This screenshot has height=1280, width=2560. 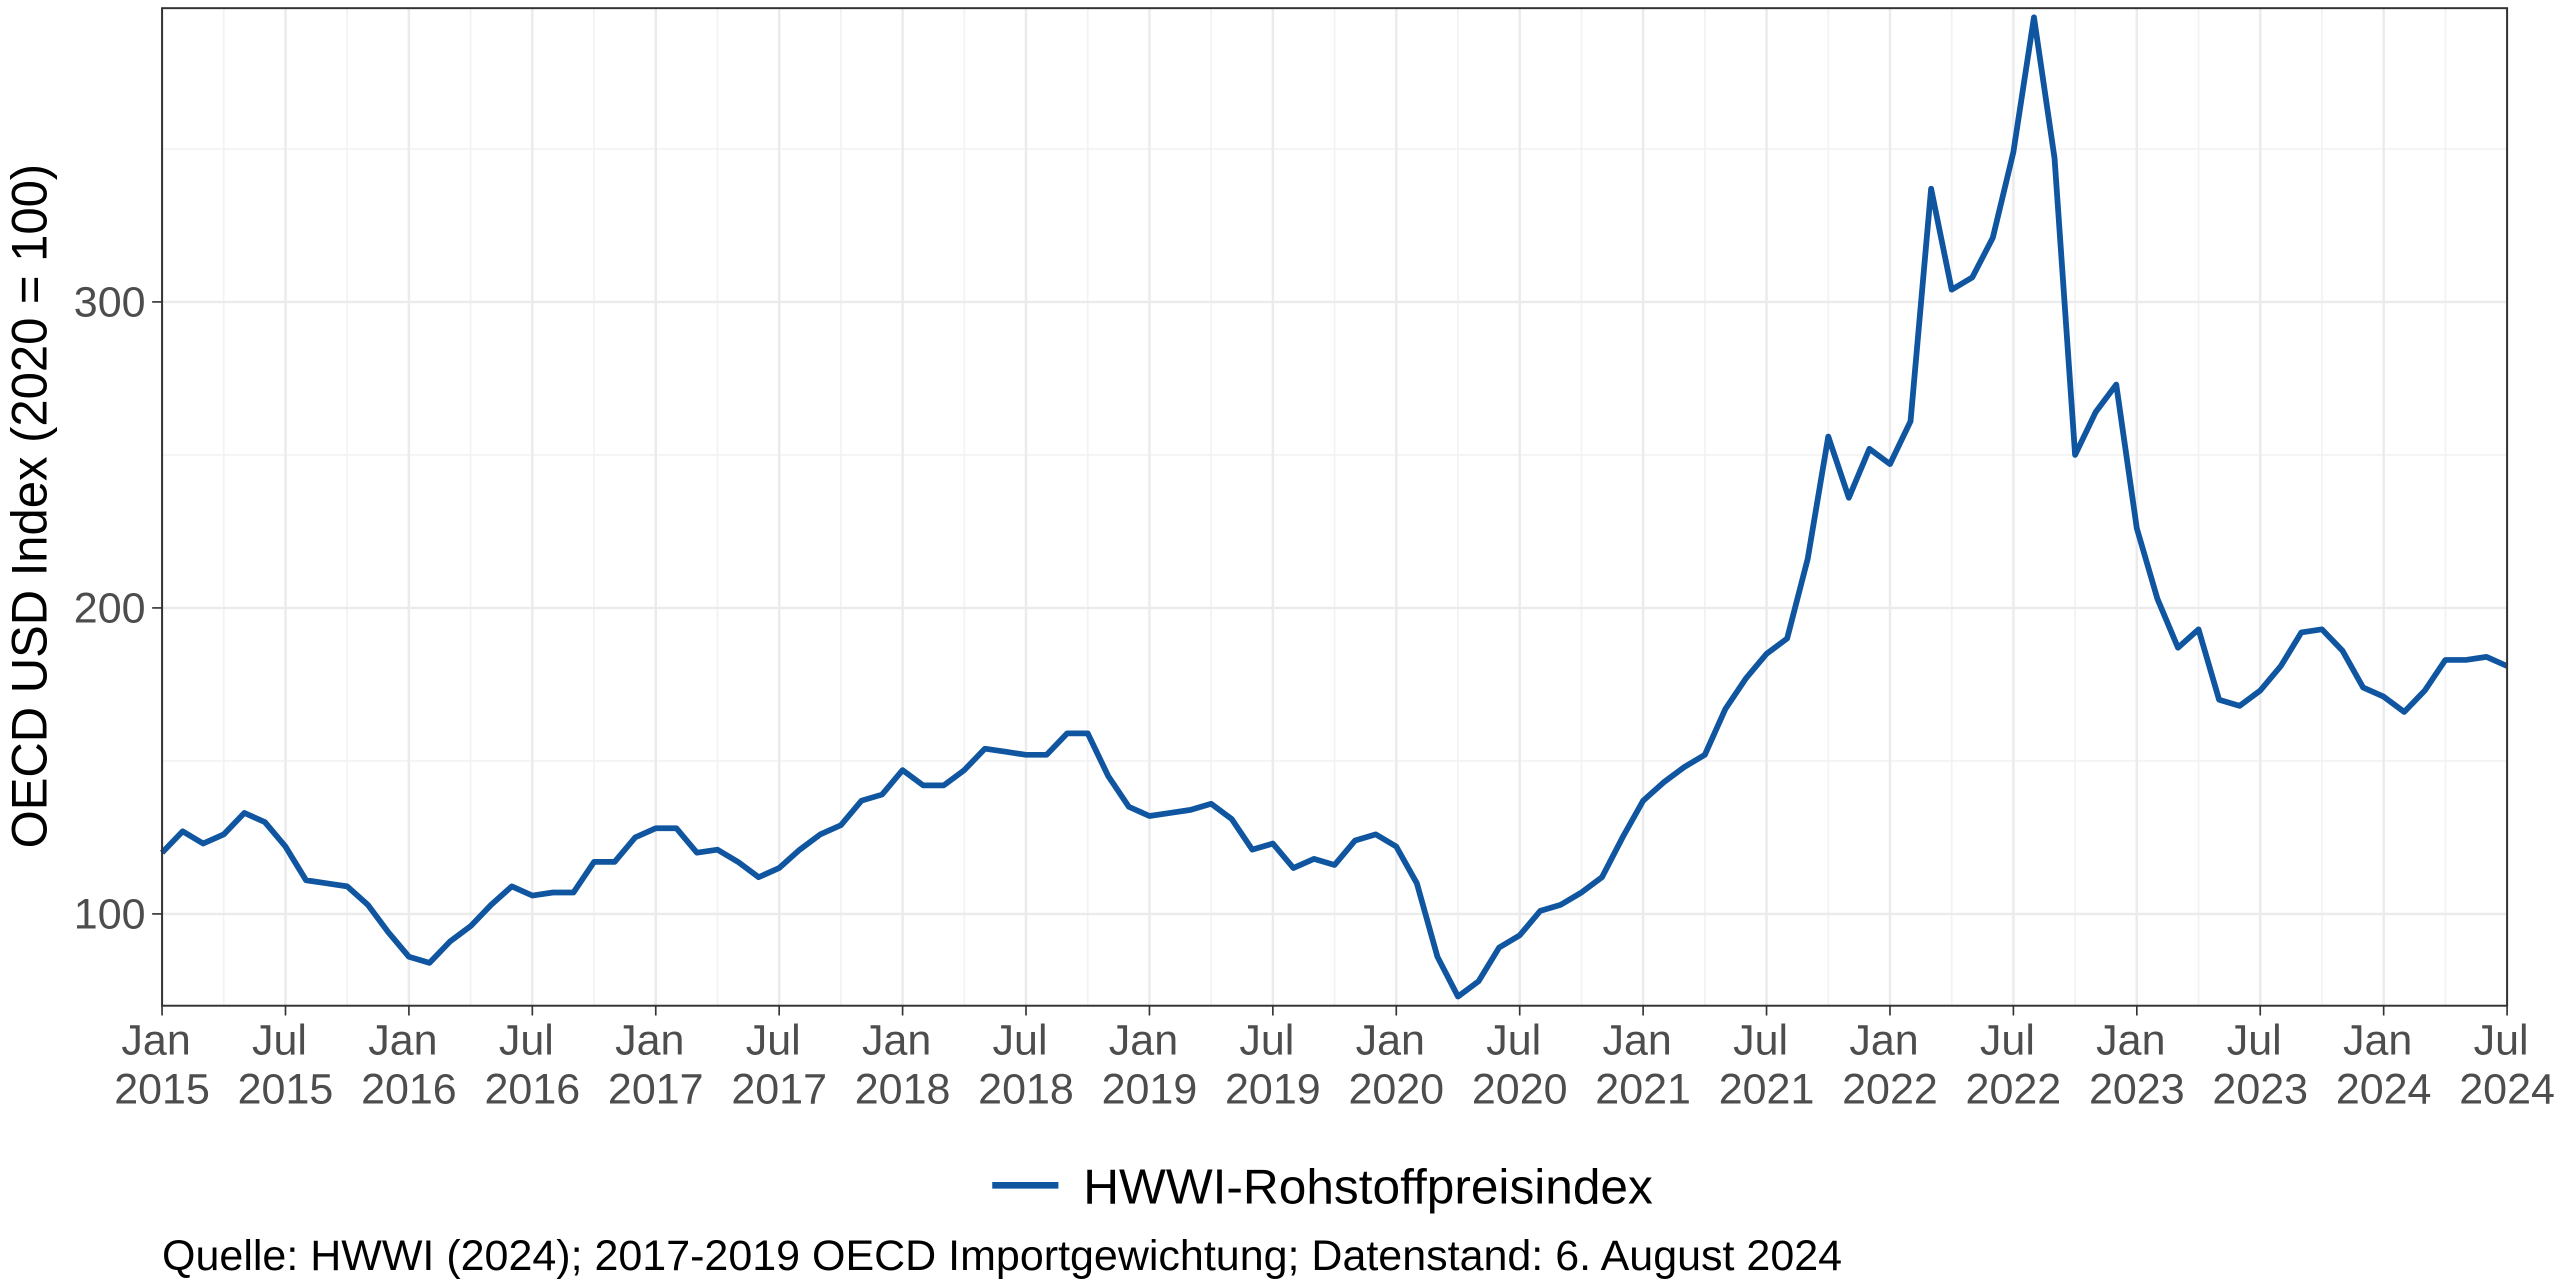 What do you see at coordinates (29, 506) in the screenshot?
I see `y-axis-label: OECD USD Index (2020 = 100)` at bounding box center [29, 506].